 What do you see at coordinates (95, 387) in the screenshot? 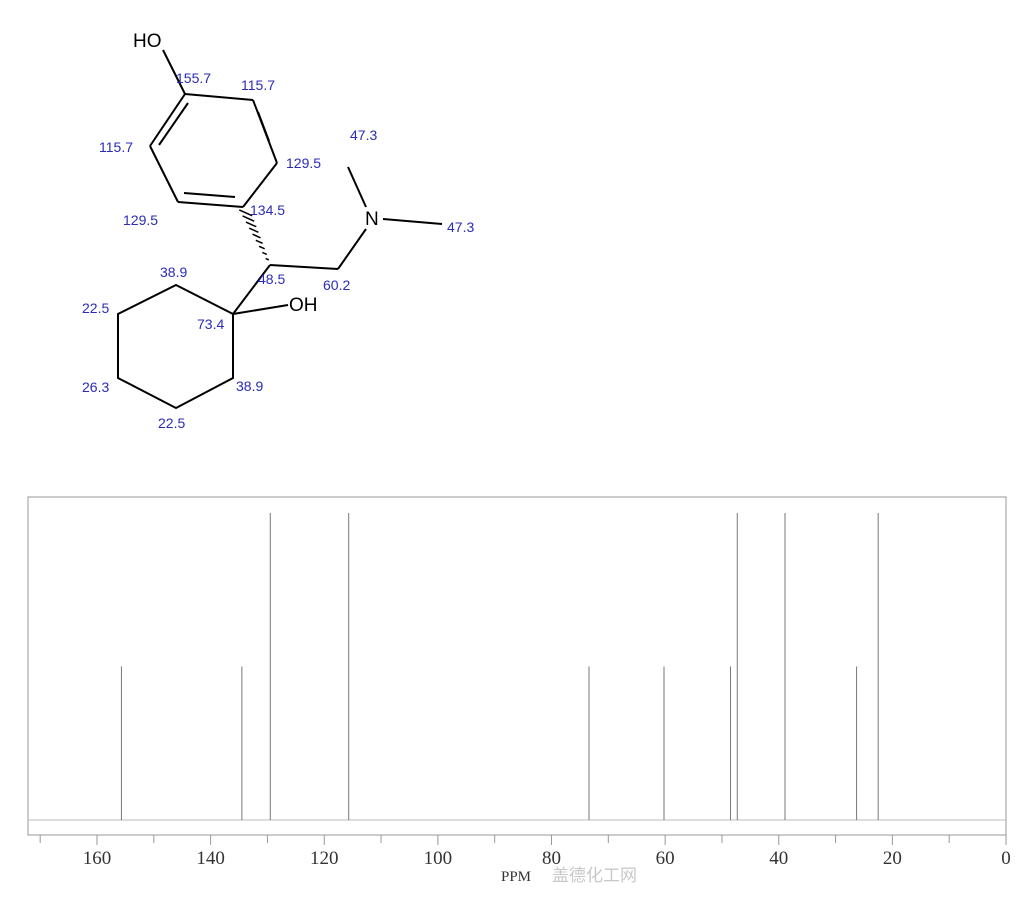
I see `shift-label: 26.3` at bounding box center [95, 387].